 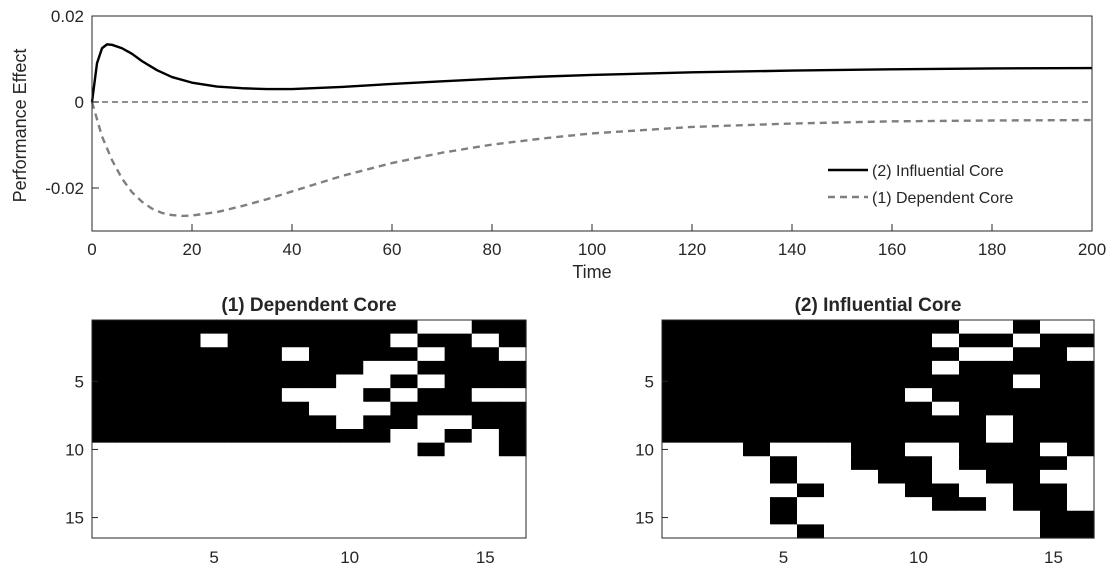 I want to click on x-tick-label: 80, so click(x=492, y=249).